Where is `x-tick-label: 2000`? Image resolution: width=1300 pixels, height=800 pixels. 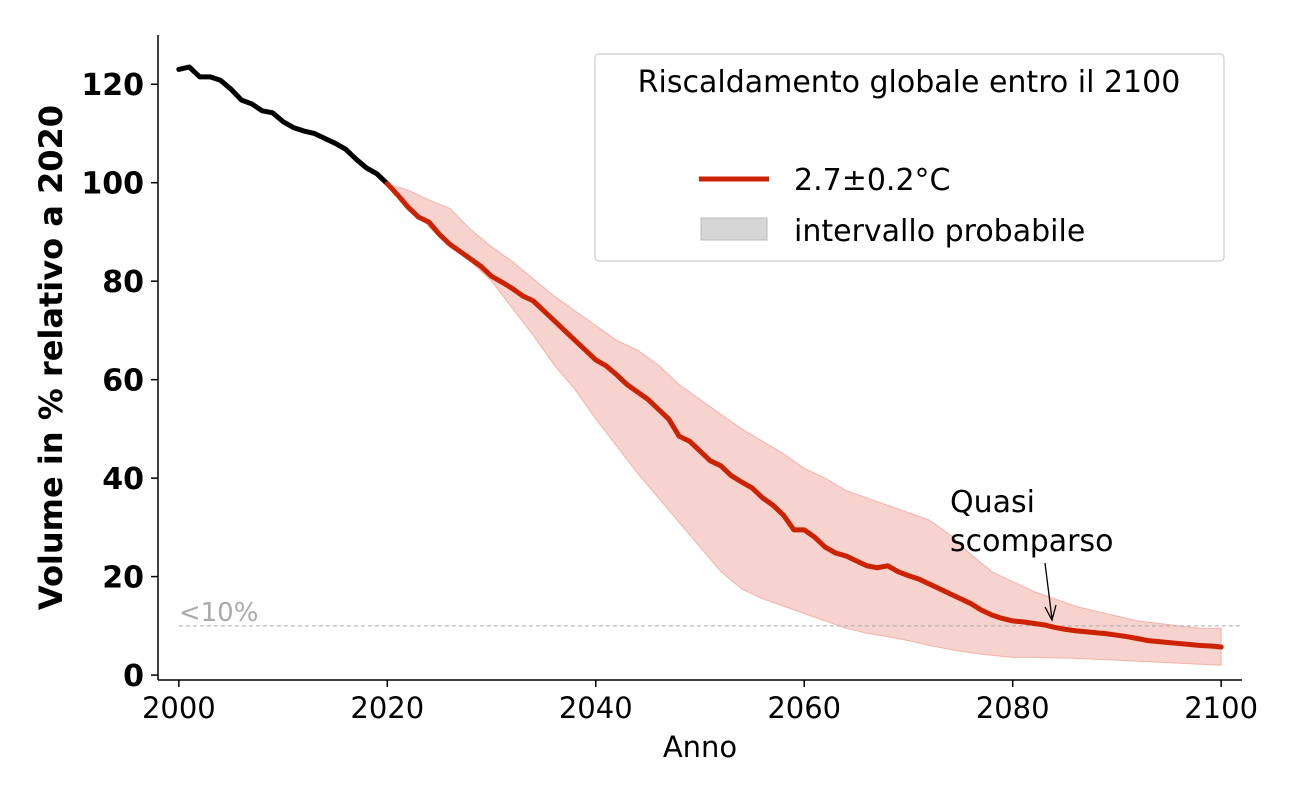
x-tick-label: 2000 is located at coordinates (179, 708).